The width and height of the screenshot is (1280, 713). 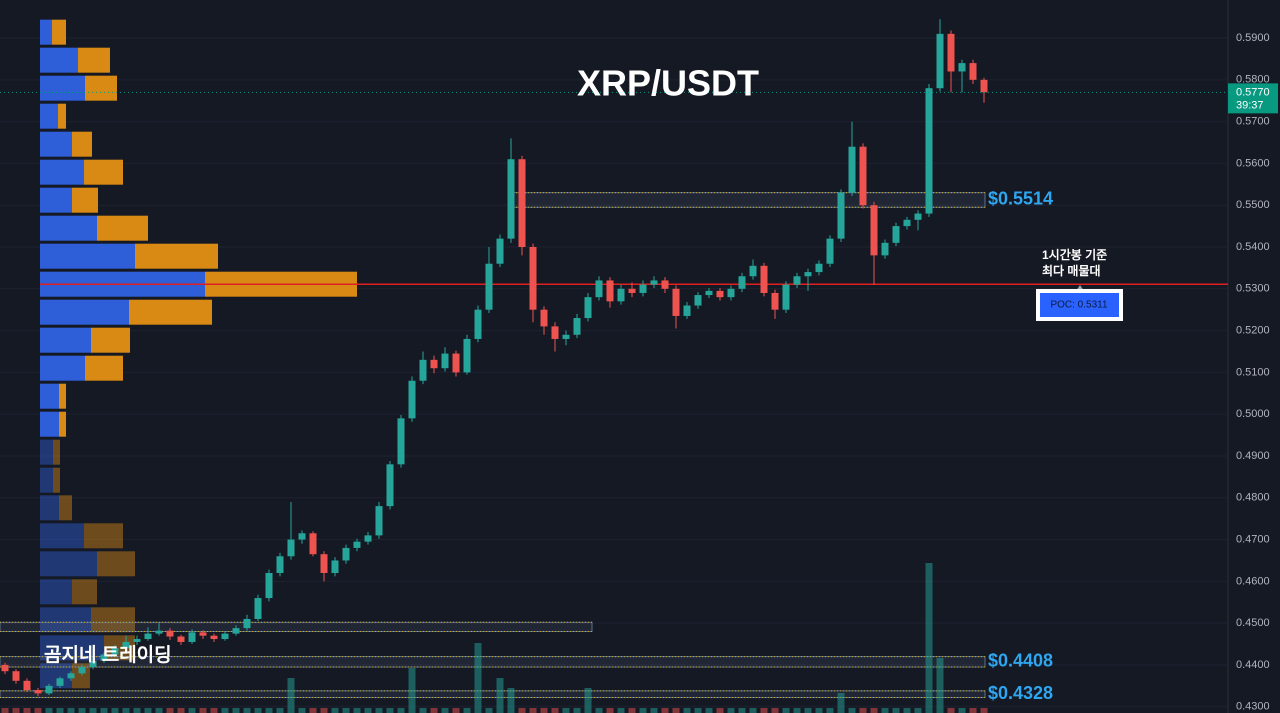 I want to click on y-tick-label: 0.4400, so click(x=1253, y=665).